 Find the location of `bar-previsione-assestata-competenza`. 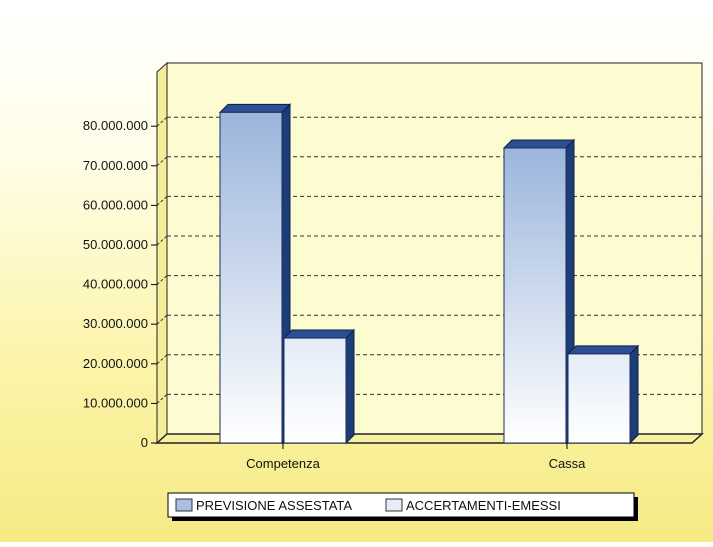

bar-previsione-assestata-competenza is located at coordinates (255, 273).